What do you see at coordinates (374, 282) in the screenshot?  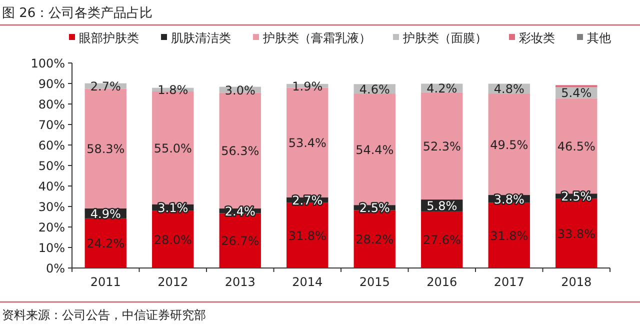 I see `x-tick-label: 2015` at bounding box center [374, 282].